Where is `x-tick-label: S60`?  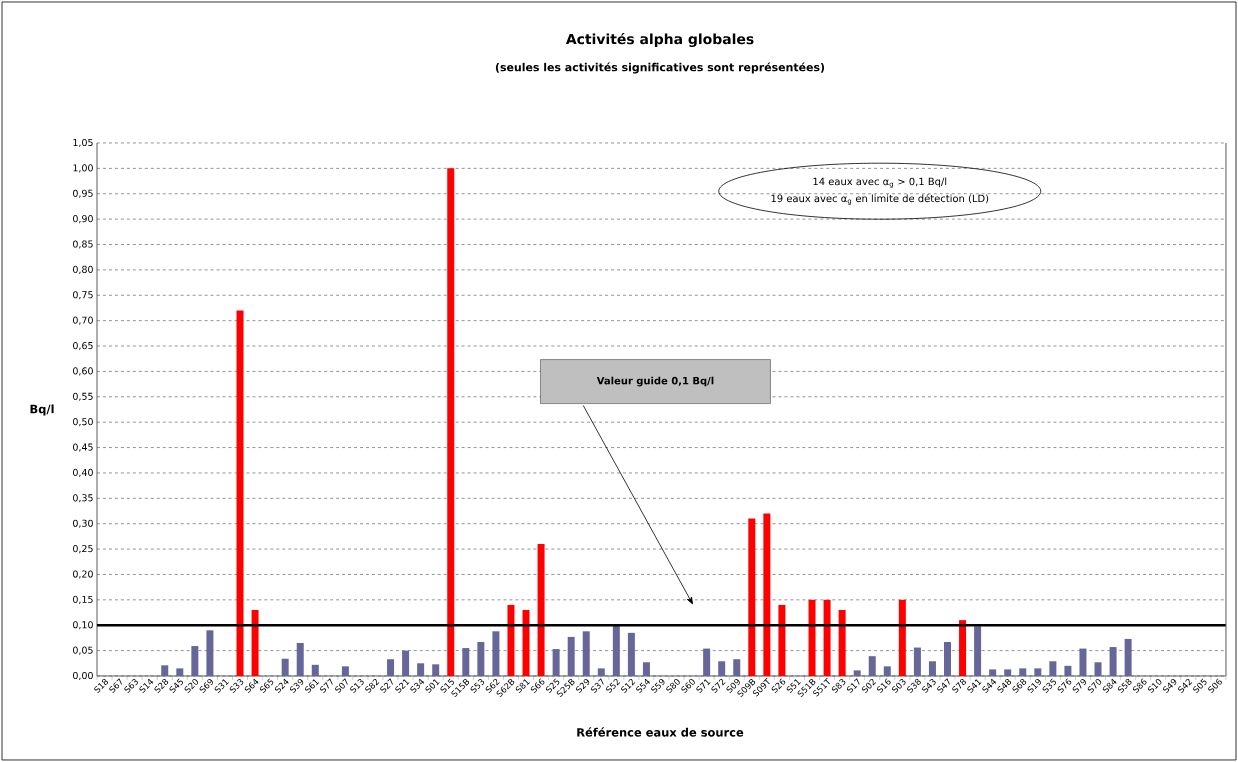
x-tick-label: S60 is located at coordinates (688, 686).